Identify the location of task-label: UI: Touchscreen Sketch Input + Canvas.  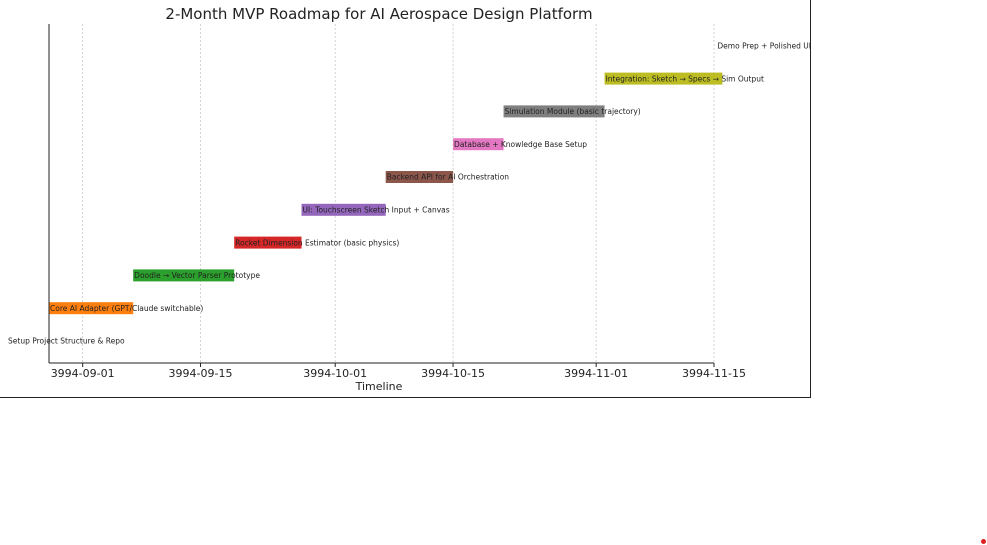
(376, 210).